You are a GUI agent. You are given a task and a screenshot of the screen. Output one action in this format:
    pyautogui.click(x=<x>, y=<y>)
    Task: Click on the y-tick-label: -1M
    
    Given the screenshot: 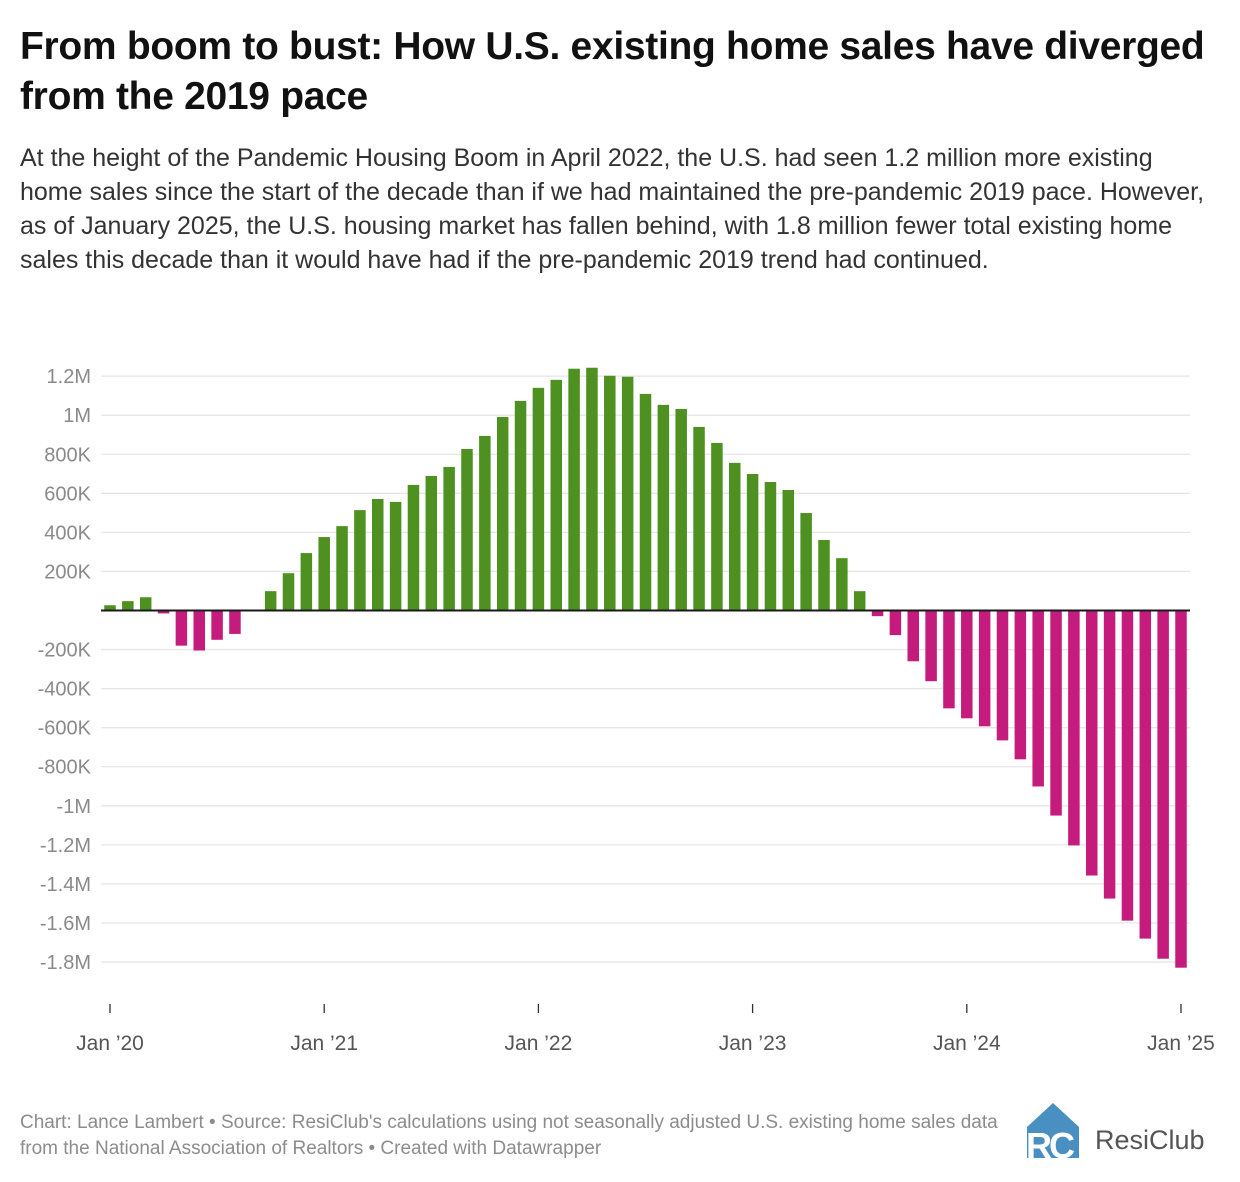 What is the action you would take?
    pyautogui.click(x=74, y=807)
    